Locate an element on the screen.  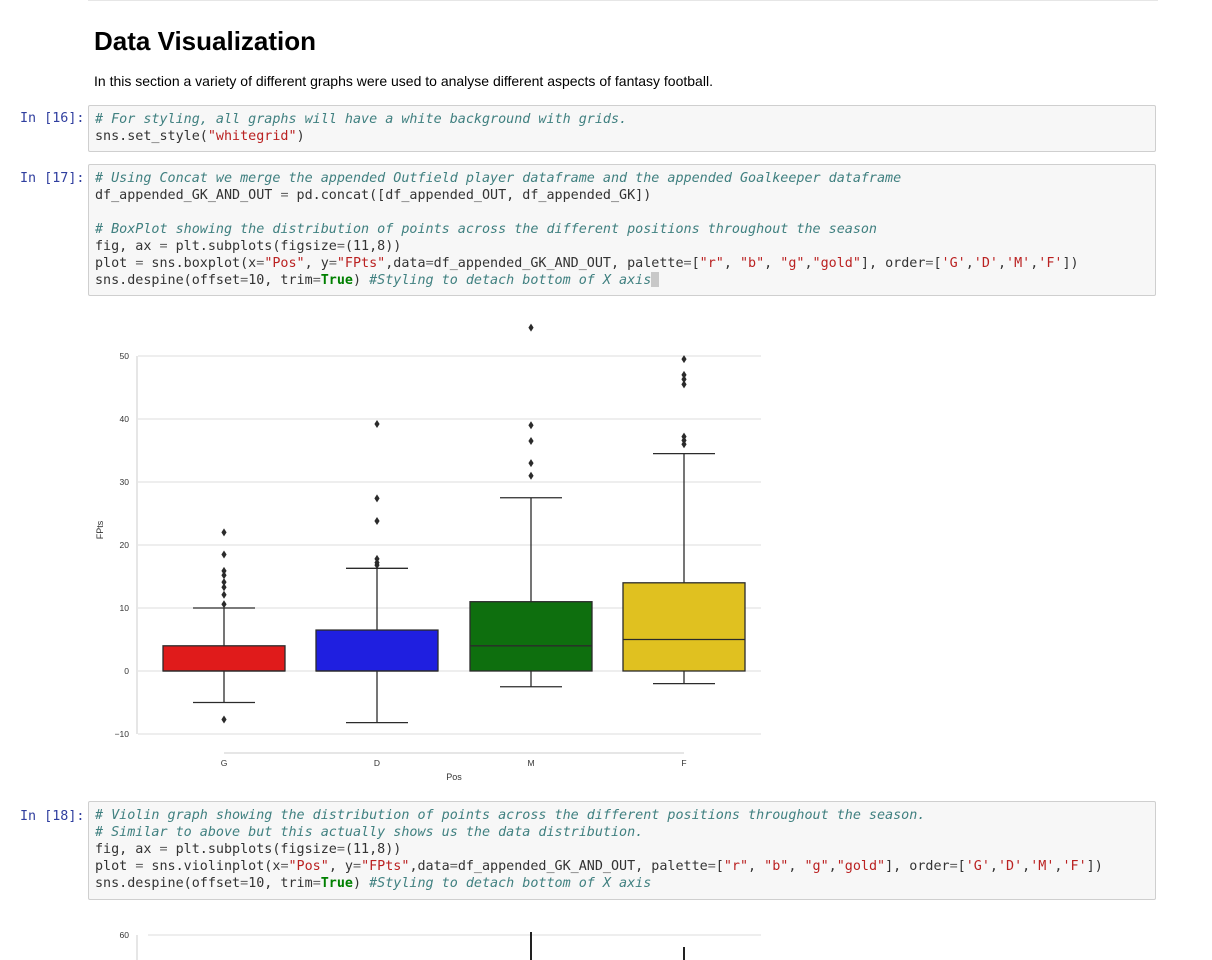
text-cursor is located at coordinates (655, 279).